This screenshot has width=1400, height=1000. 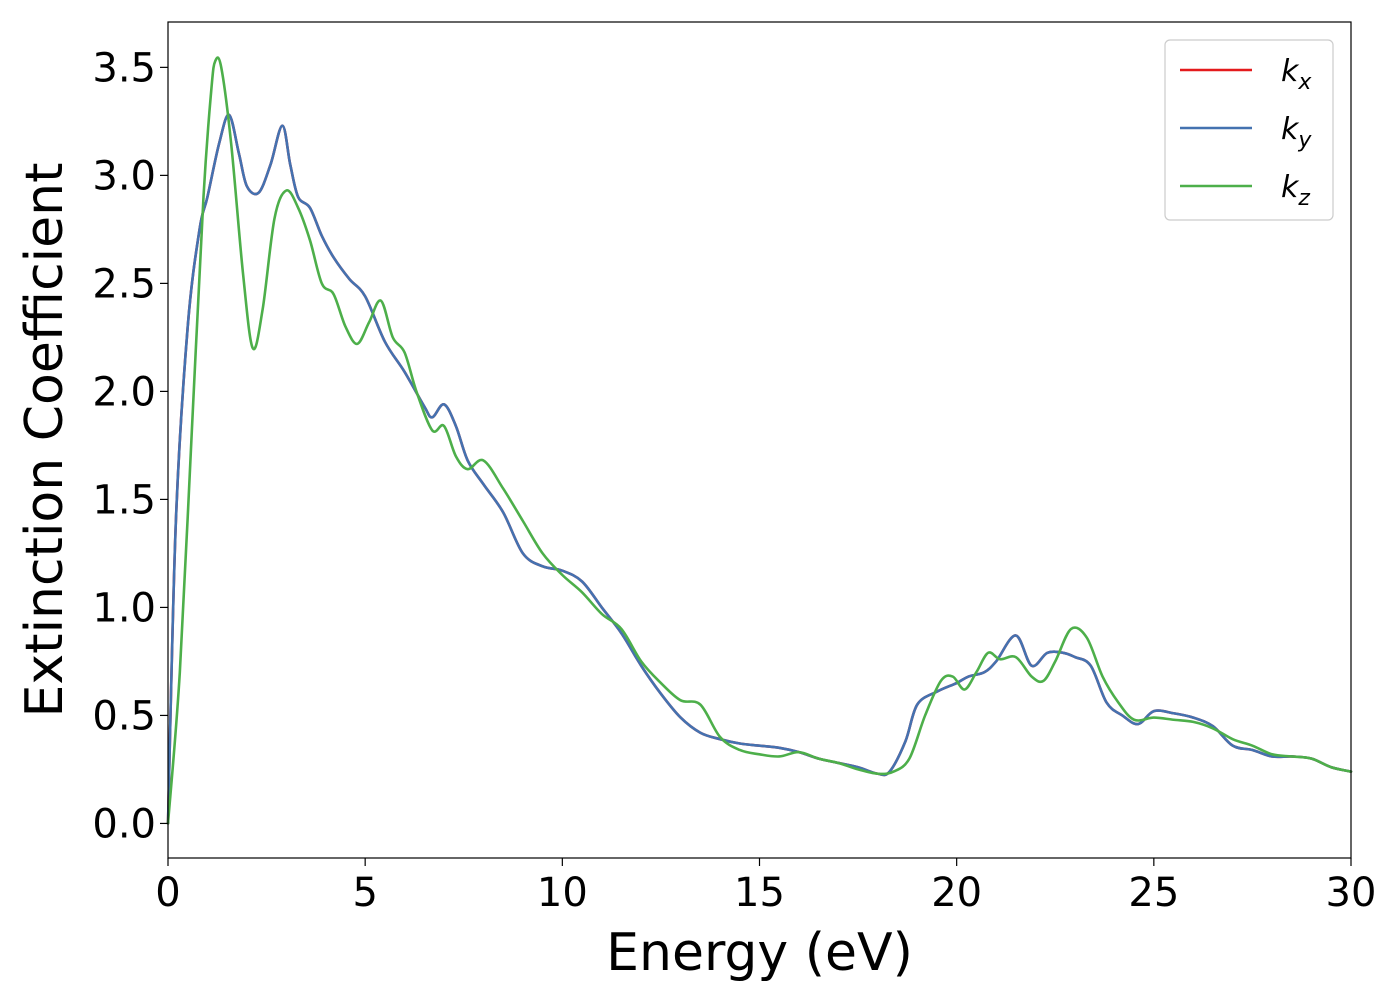 I want to click on x-tick-label: 10, so click(x=562, y=893).